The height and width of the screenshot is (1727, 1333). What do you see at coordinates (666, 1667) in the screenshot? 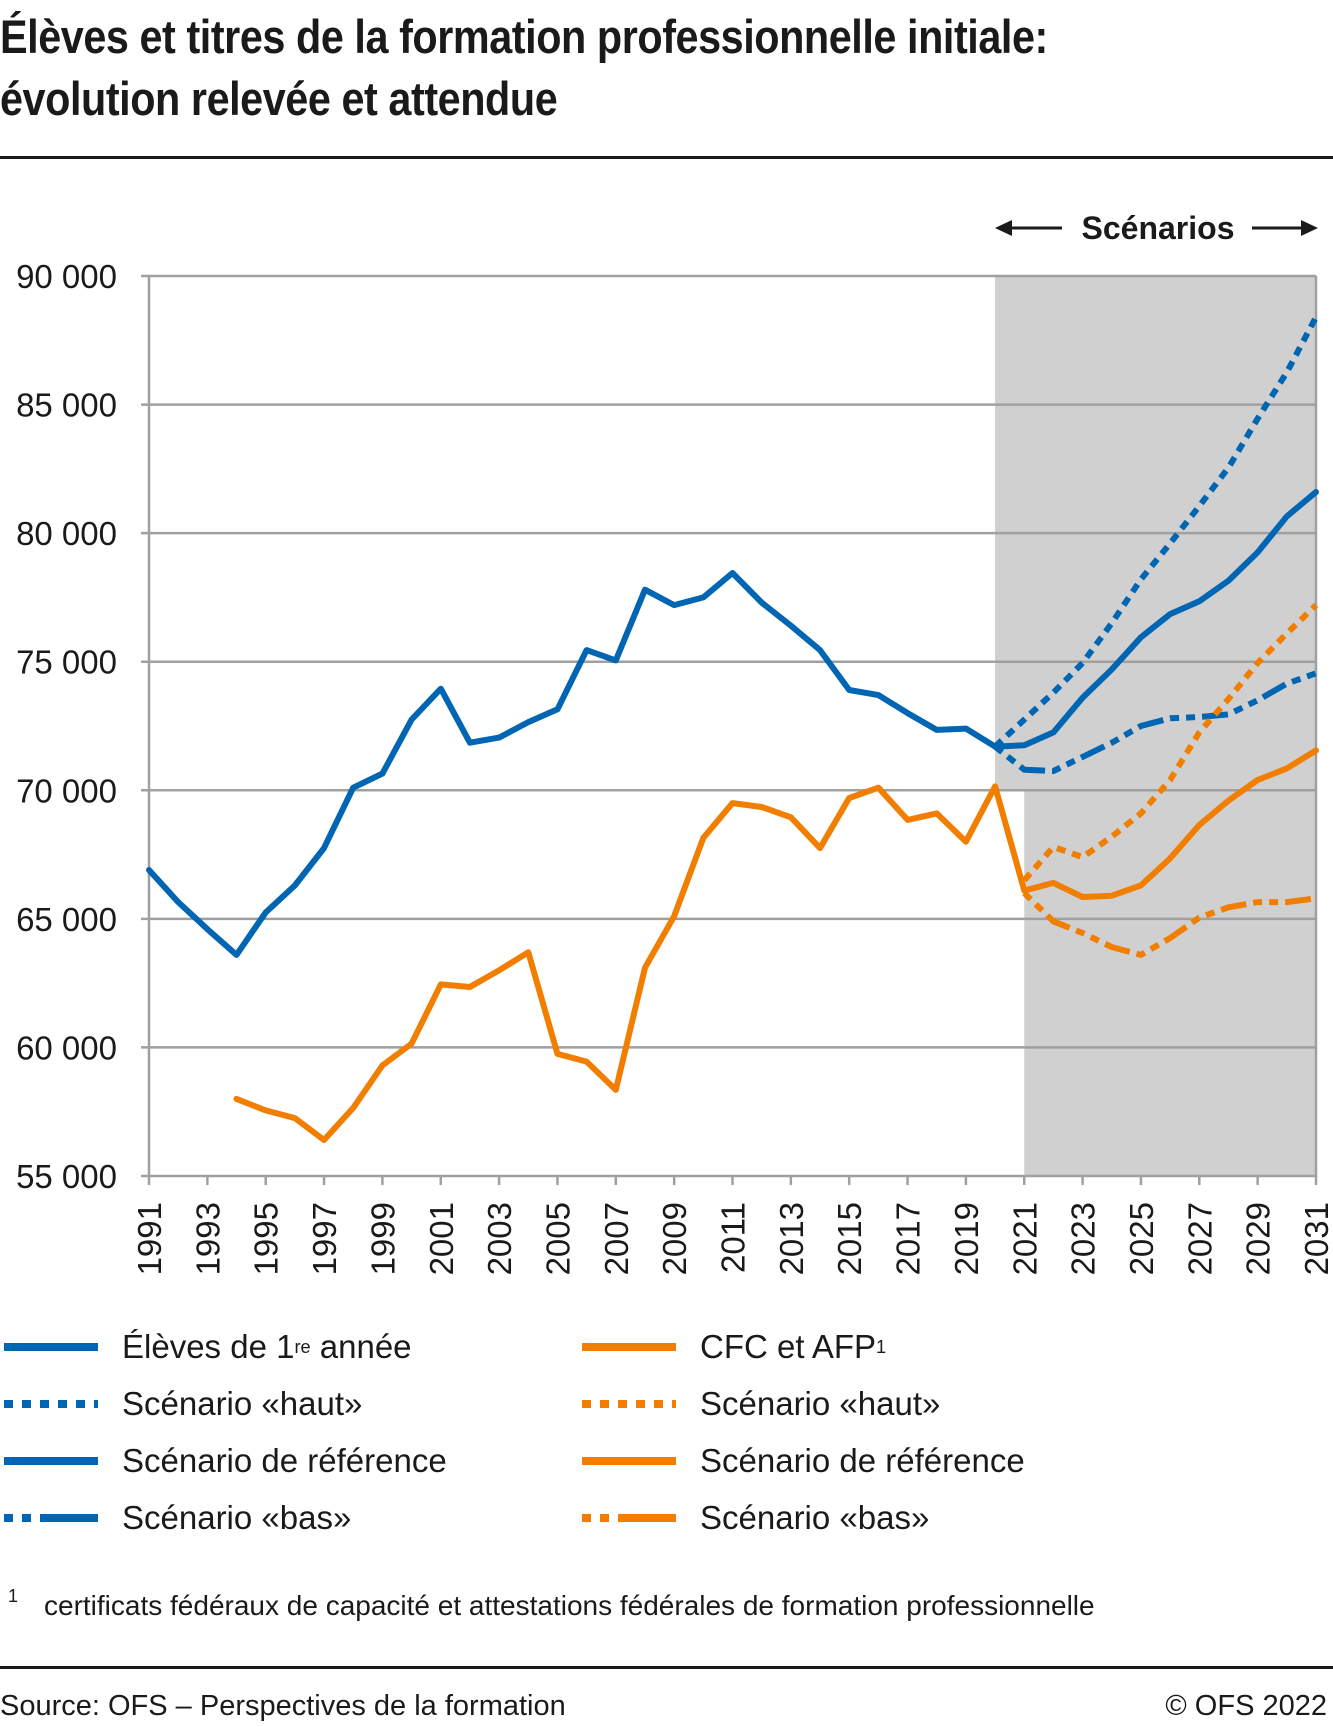
I see `footer-rule` at bounding box center [666, 1667].